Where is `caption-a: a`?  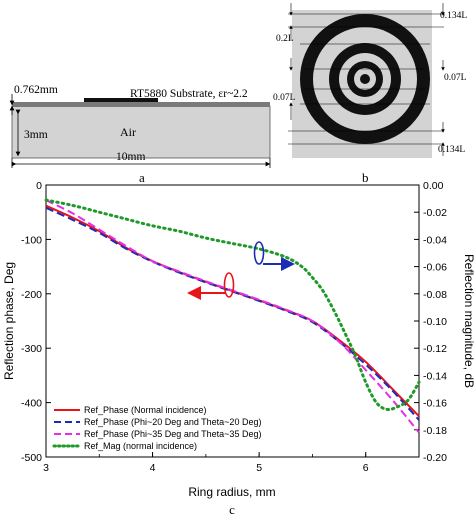 caption-a: a is located at coordinates (142, 177).